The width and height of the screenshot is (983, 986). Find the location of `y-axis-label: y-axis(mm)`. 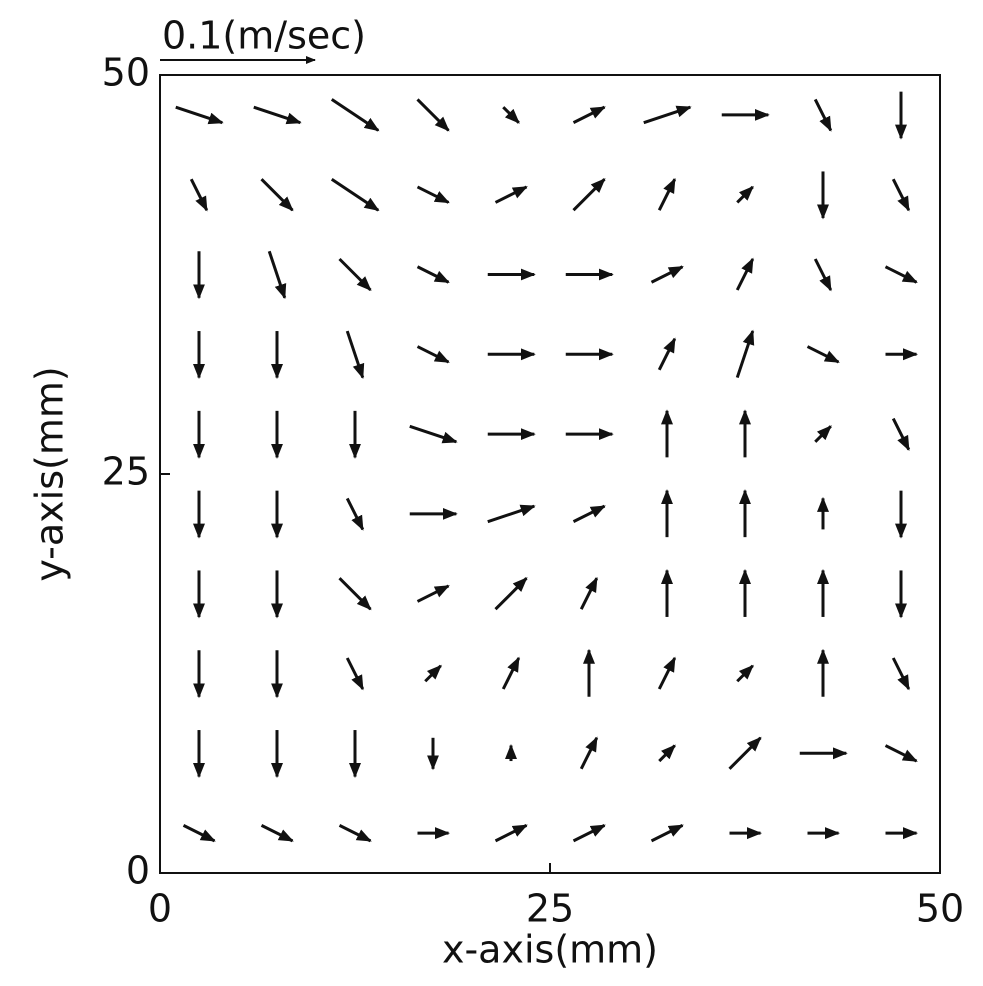

y-axis-label: y-axis(mm) is located at coordinates (50, 473).